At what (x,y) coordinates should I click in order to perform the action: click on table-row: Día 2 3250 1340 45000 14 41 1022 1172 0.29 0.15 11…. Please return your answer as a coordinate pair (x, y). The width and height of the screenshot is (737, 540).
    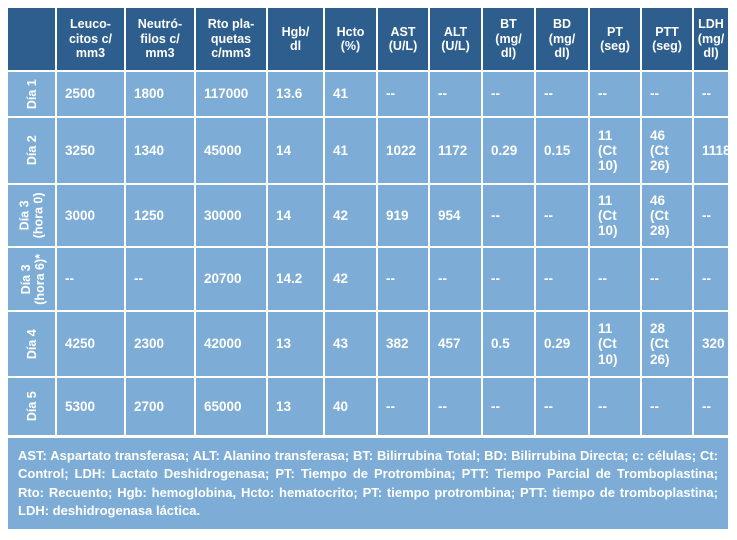
    Looking at the image, I should click on (369, 150).